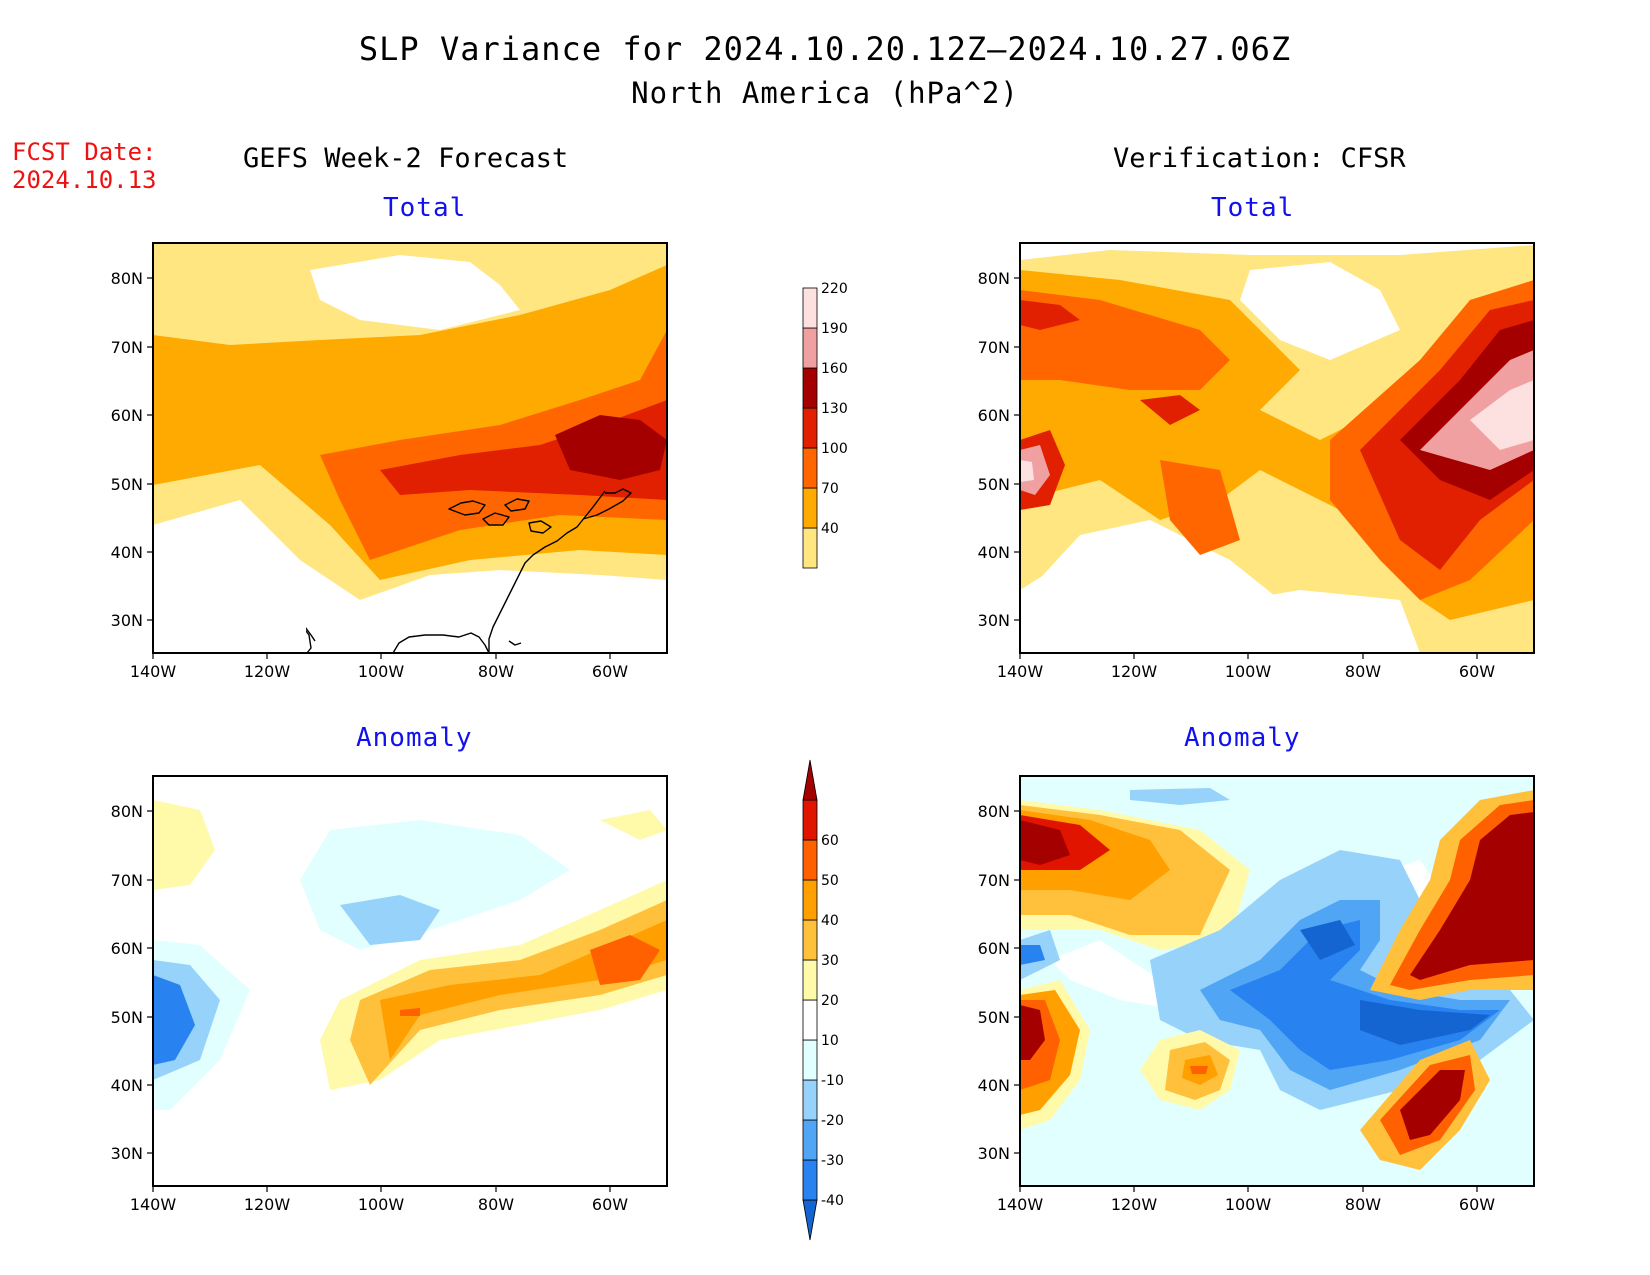  What do you see at coordinates (1242, 738) in the screenshot?
I see `panel-title-verification-anomaly: Anomaly` at bounding box center [1242, 738].